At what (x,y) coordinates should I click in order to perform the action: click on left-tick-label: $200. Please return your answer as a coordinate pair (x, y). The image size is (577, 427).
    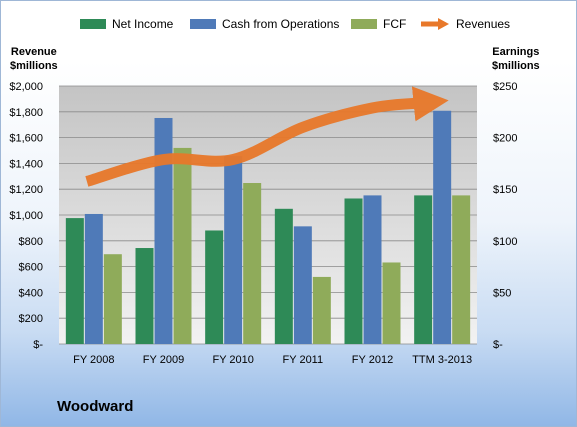
    Looking at the image, I should click on (31, 319).